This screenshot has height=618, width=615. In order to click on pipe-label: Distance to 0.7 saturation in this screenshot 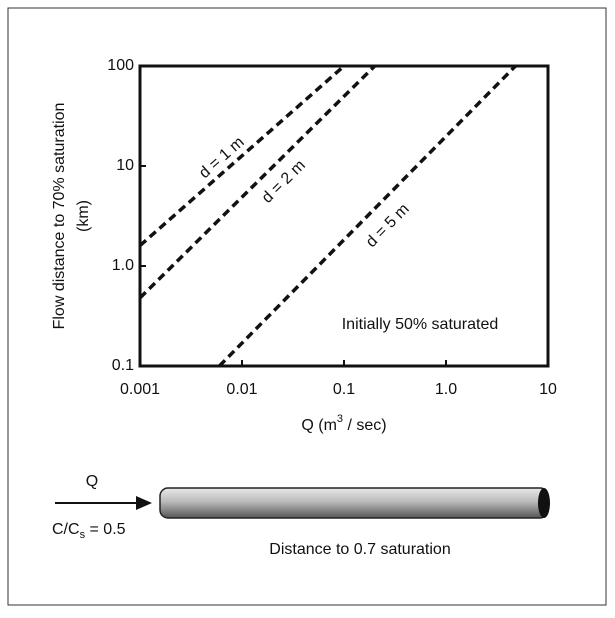, I will do `click(359, 549)`.